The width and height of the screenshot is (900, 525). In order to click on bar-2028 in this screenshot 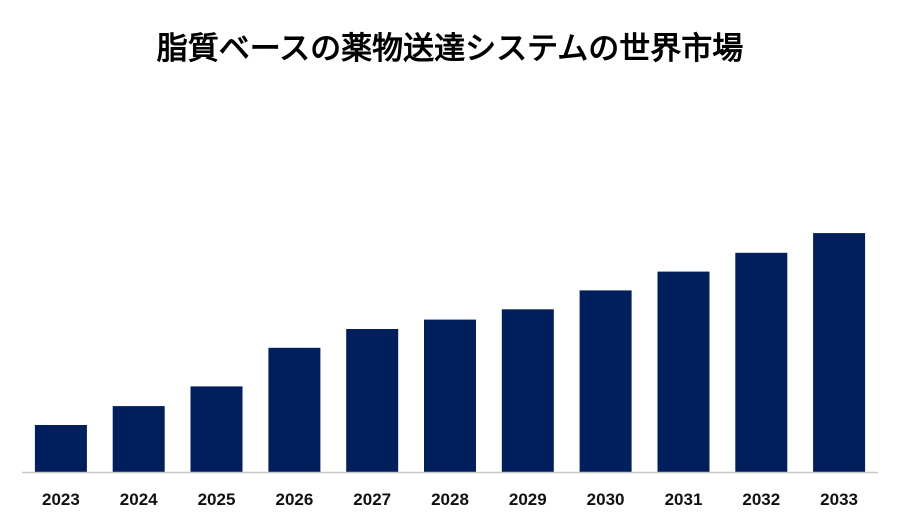, I will do `click(450, 395)`.